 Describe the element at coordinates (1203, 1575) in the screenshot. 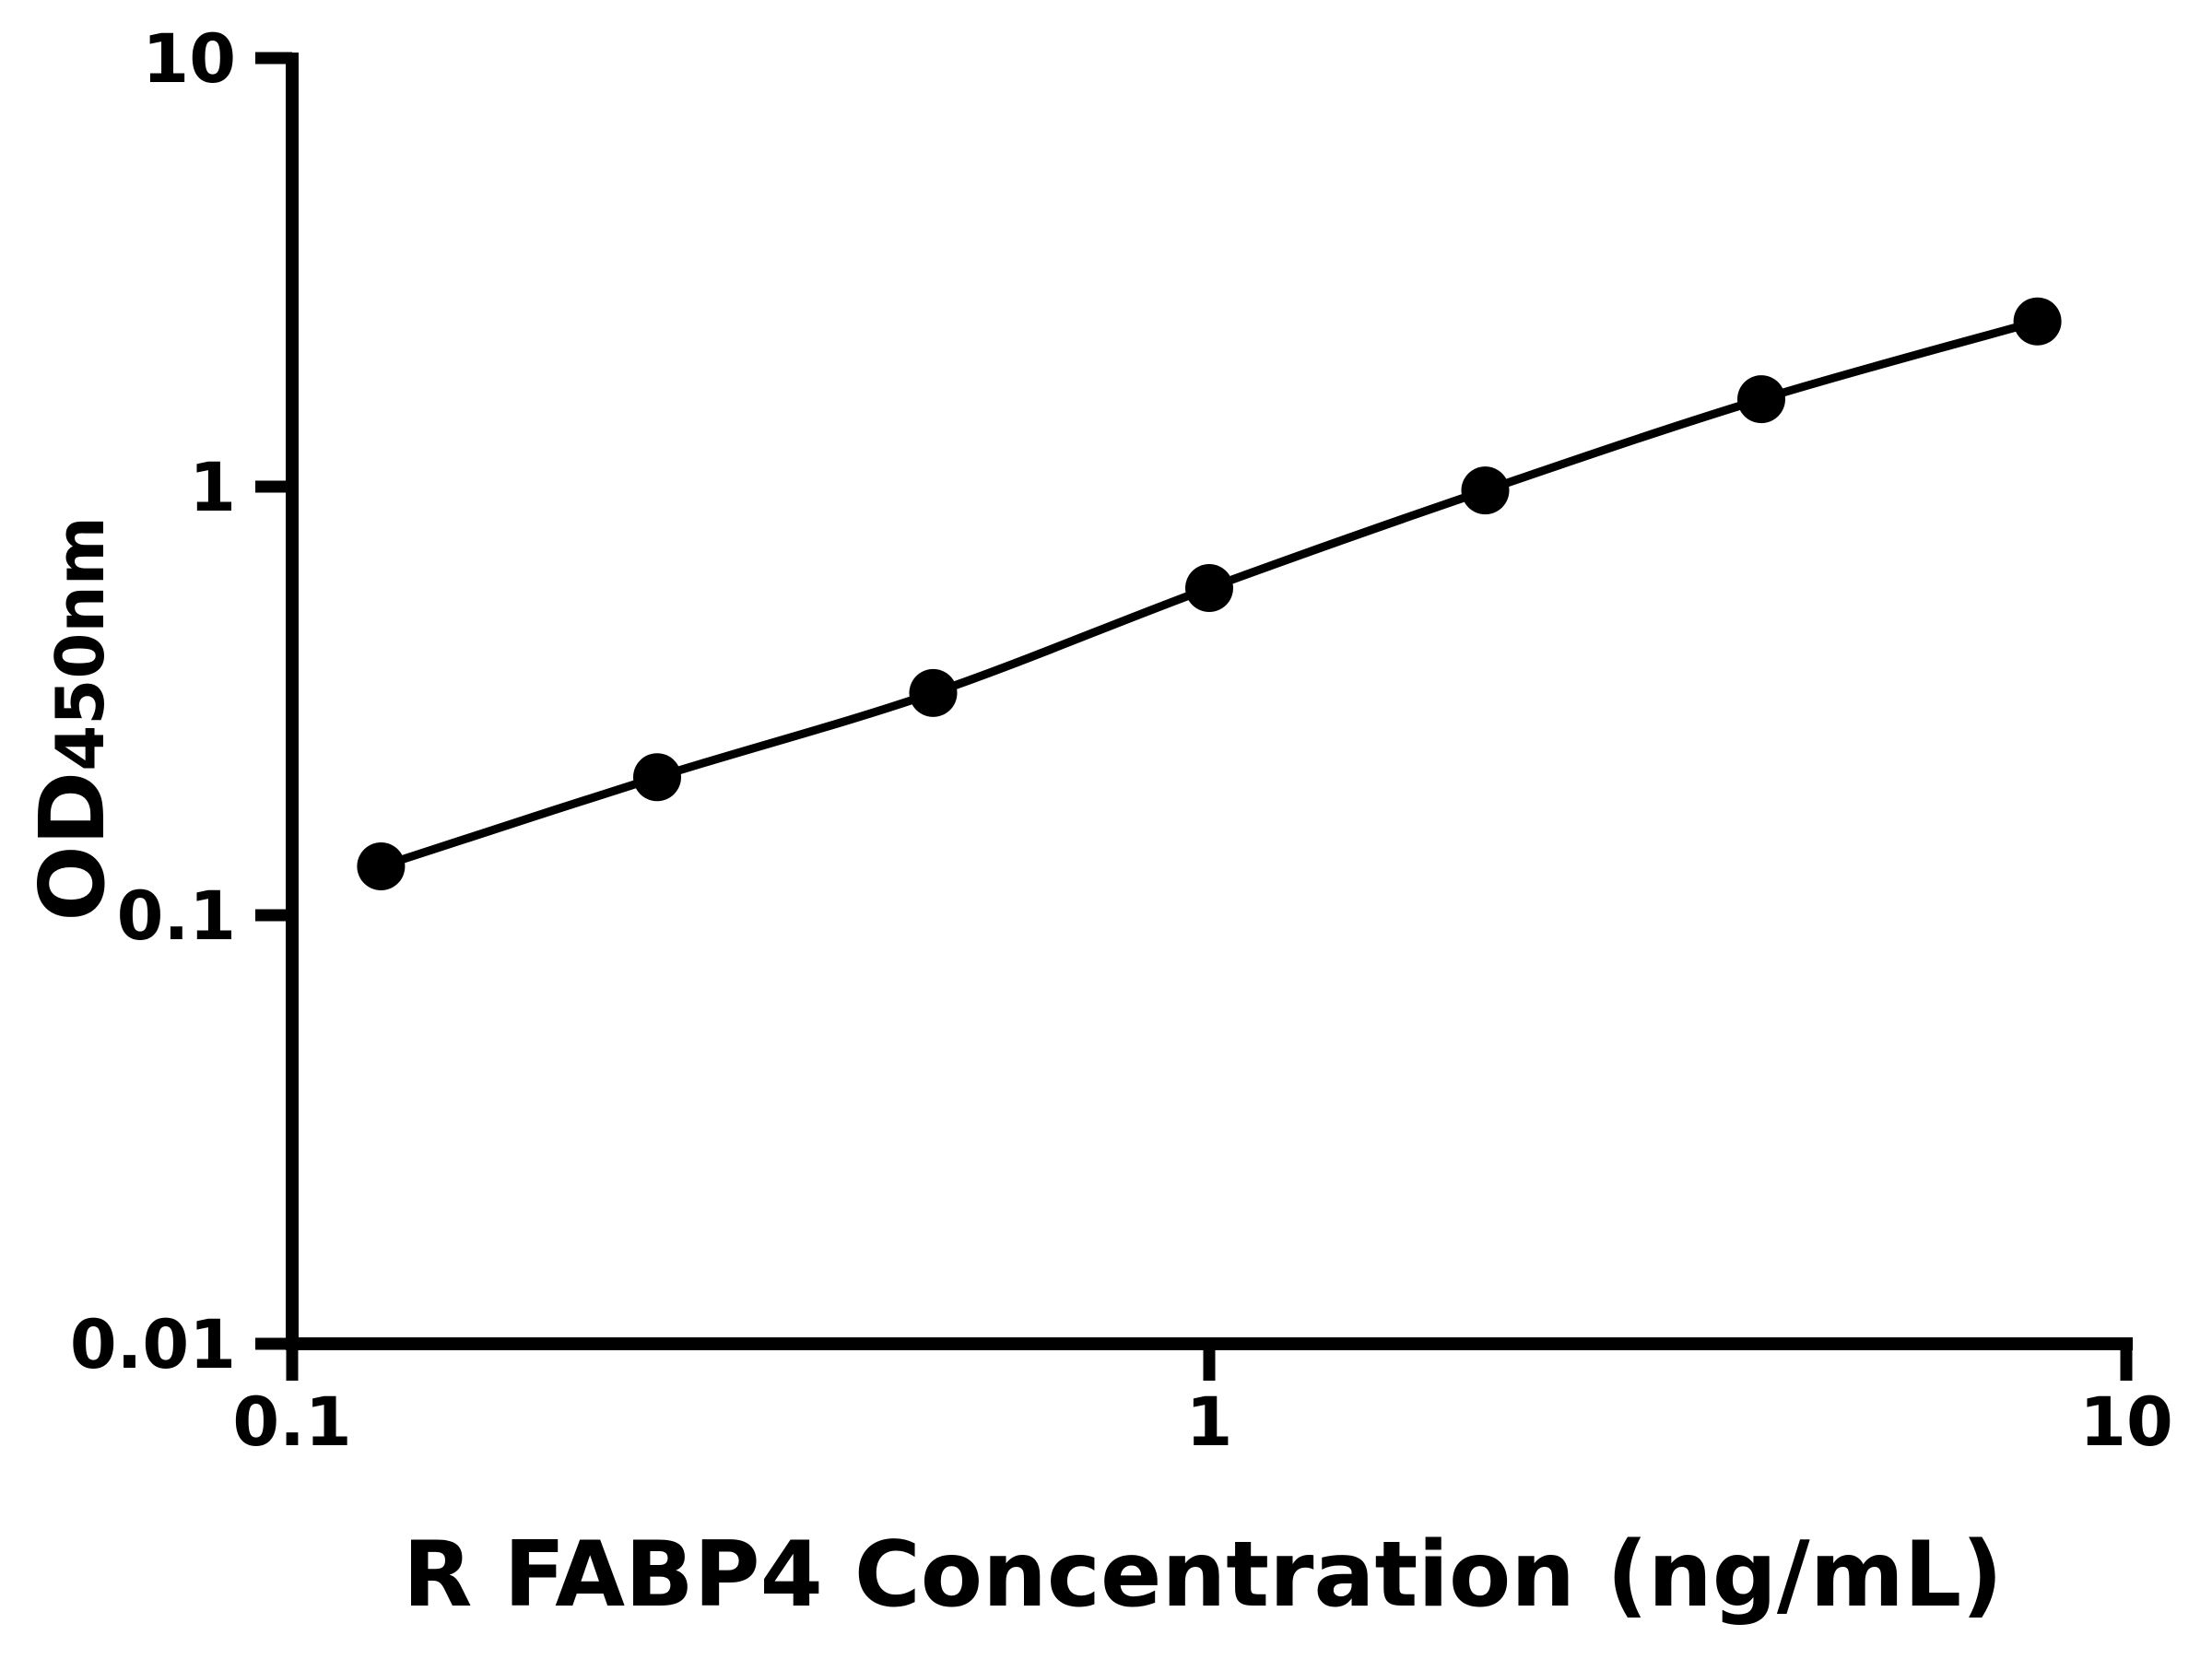

I see `x-axis-title: R FABP4 Concentration (ng/mL)` at that location.